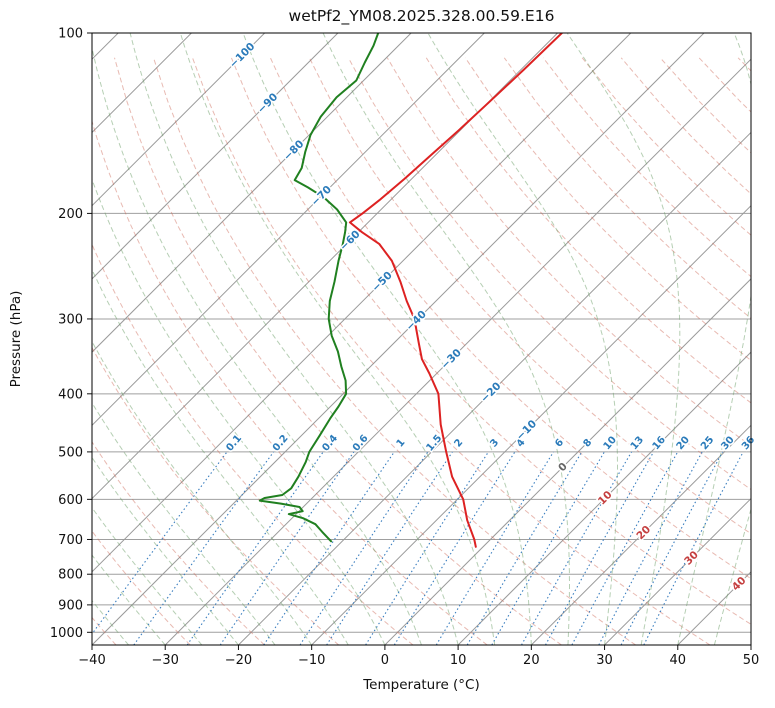 The image size is (775, 708). I want to click on x-tick-label: −40, so click(91, 660).